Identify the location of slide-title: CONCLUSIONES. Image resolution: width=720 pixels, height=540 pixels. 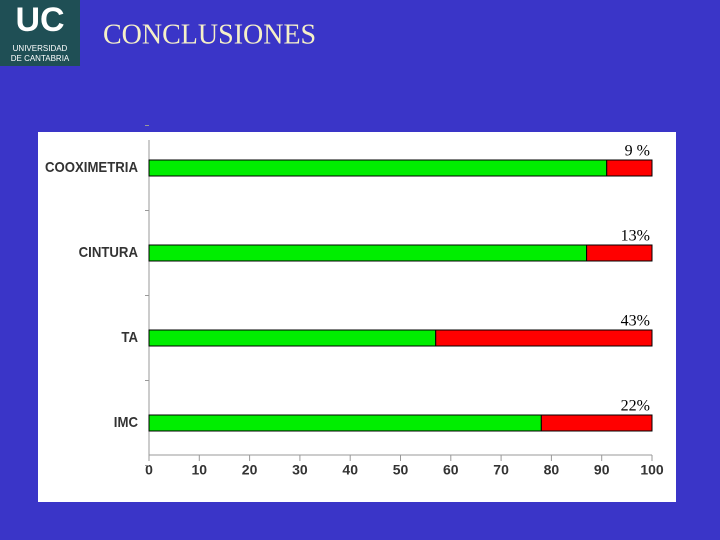
(209, 34).